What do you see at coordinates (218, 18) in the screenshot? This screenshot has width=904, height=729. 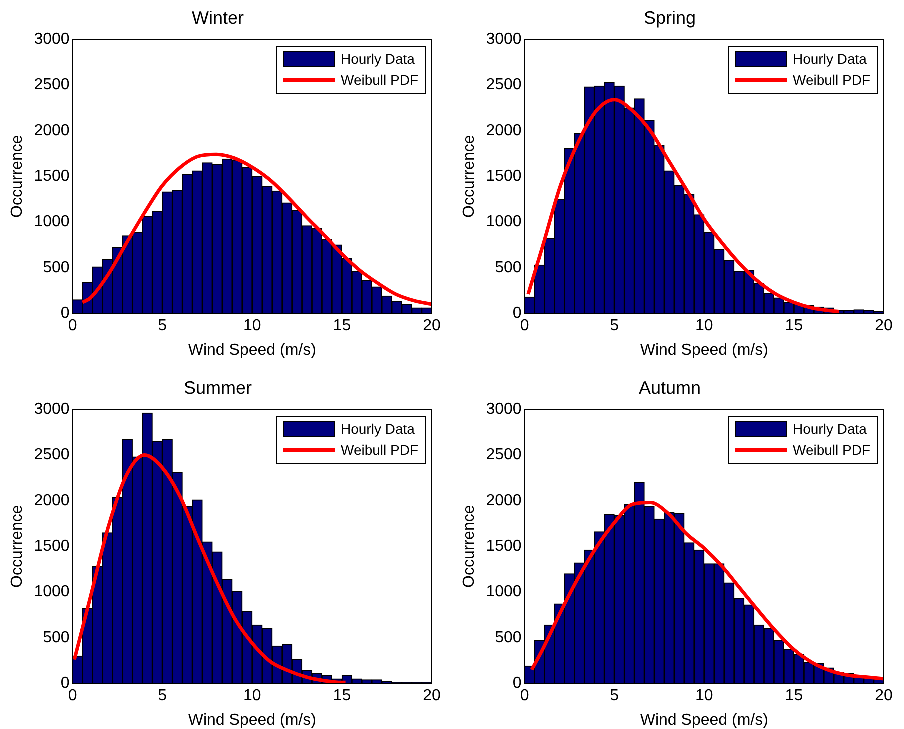 I see `chart-title: Winter` at bounding box center [218, 18].